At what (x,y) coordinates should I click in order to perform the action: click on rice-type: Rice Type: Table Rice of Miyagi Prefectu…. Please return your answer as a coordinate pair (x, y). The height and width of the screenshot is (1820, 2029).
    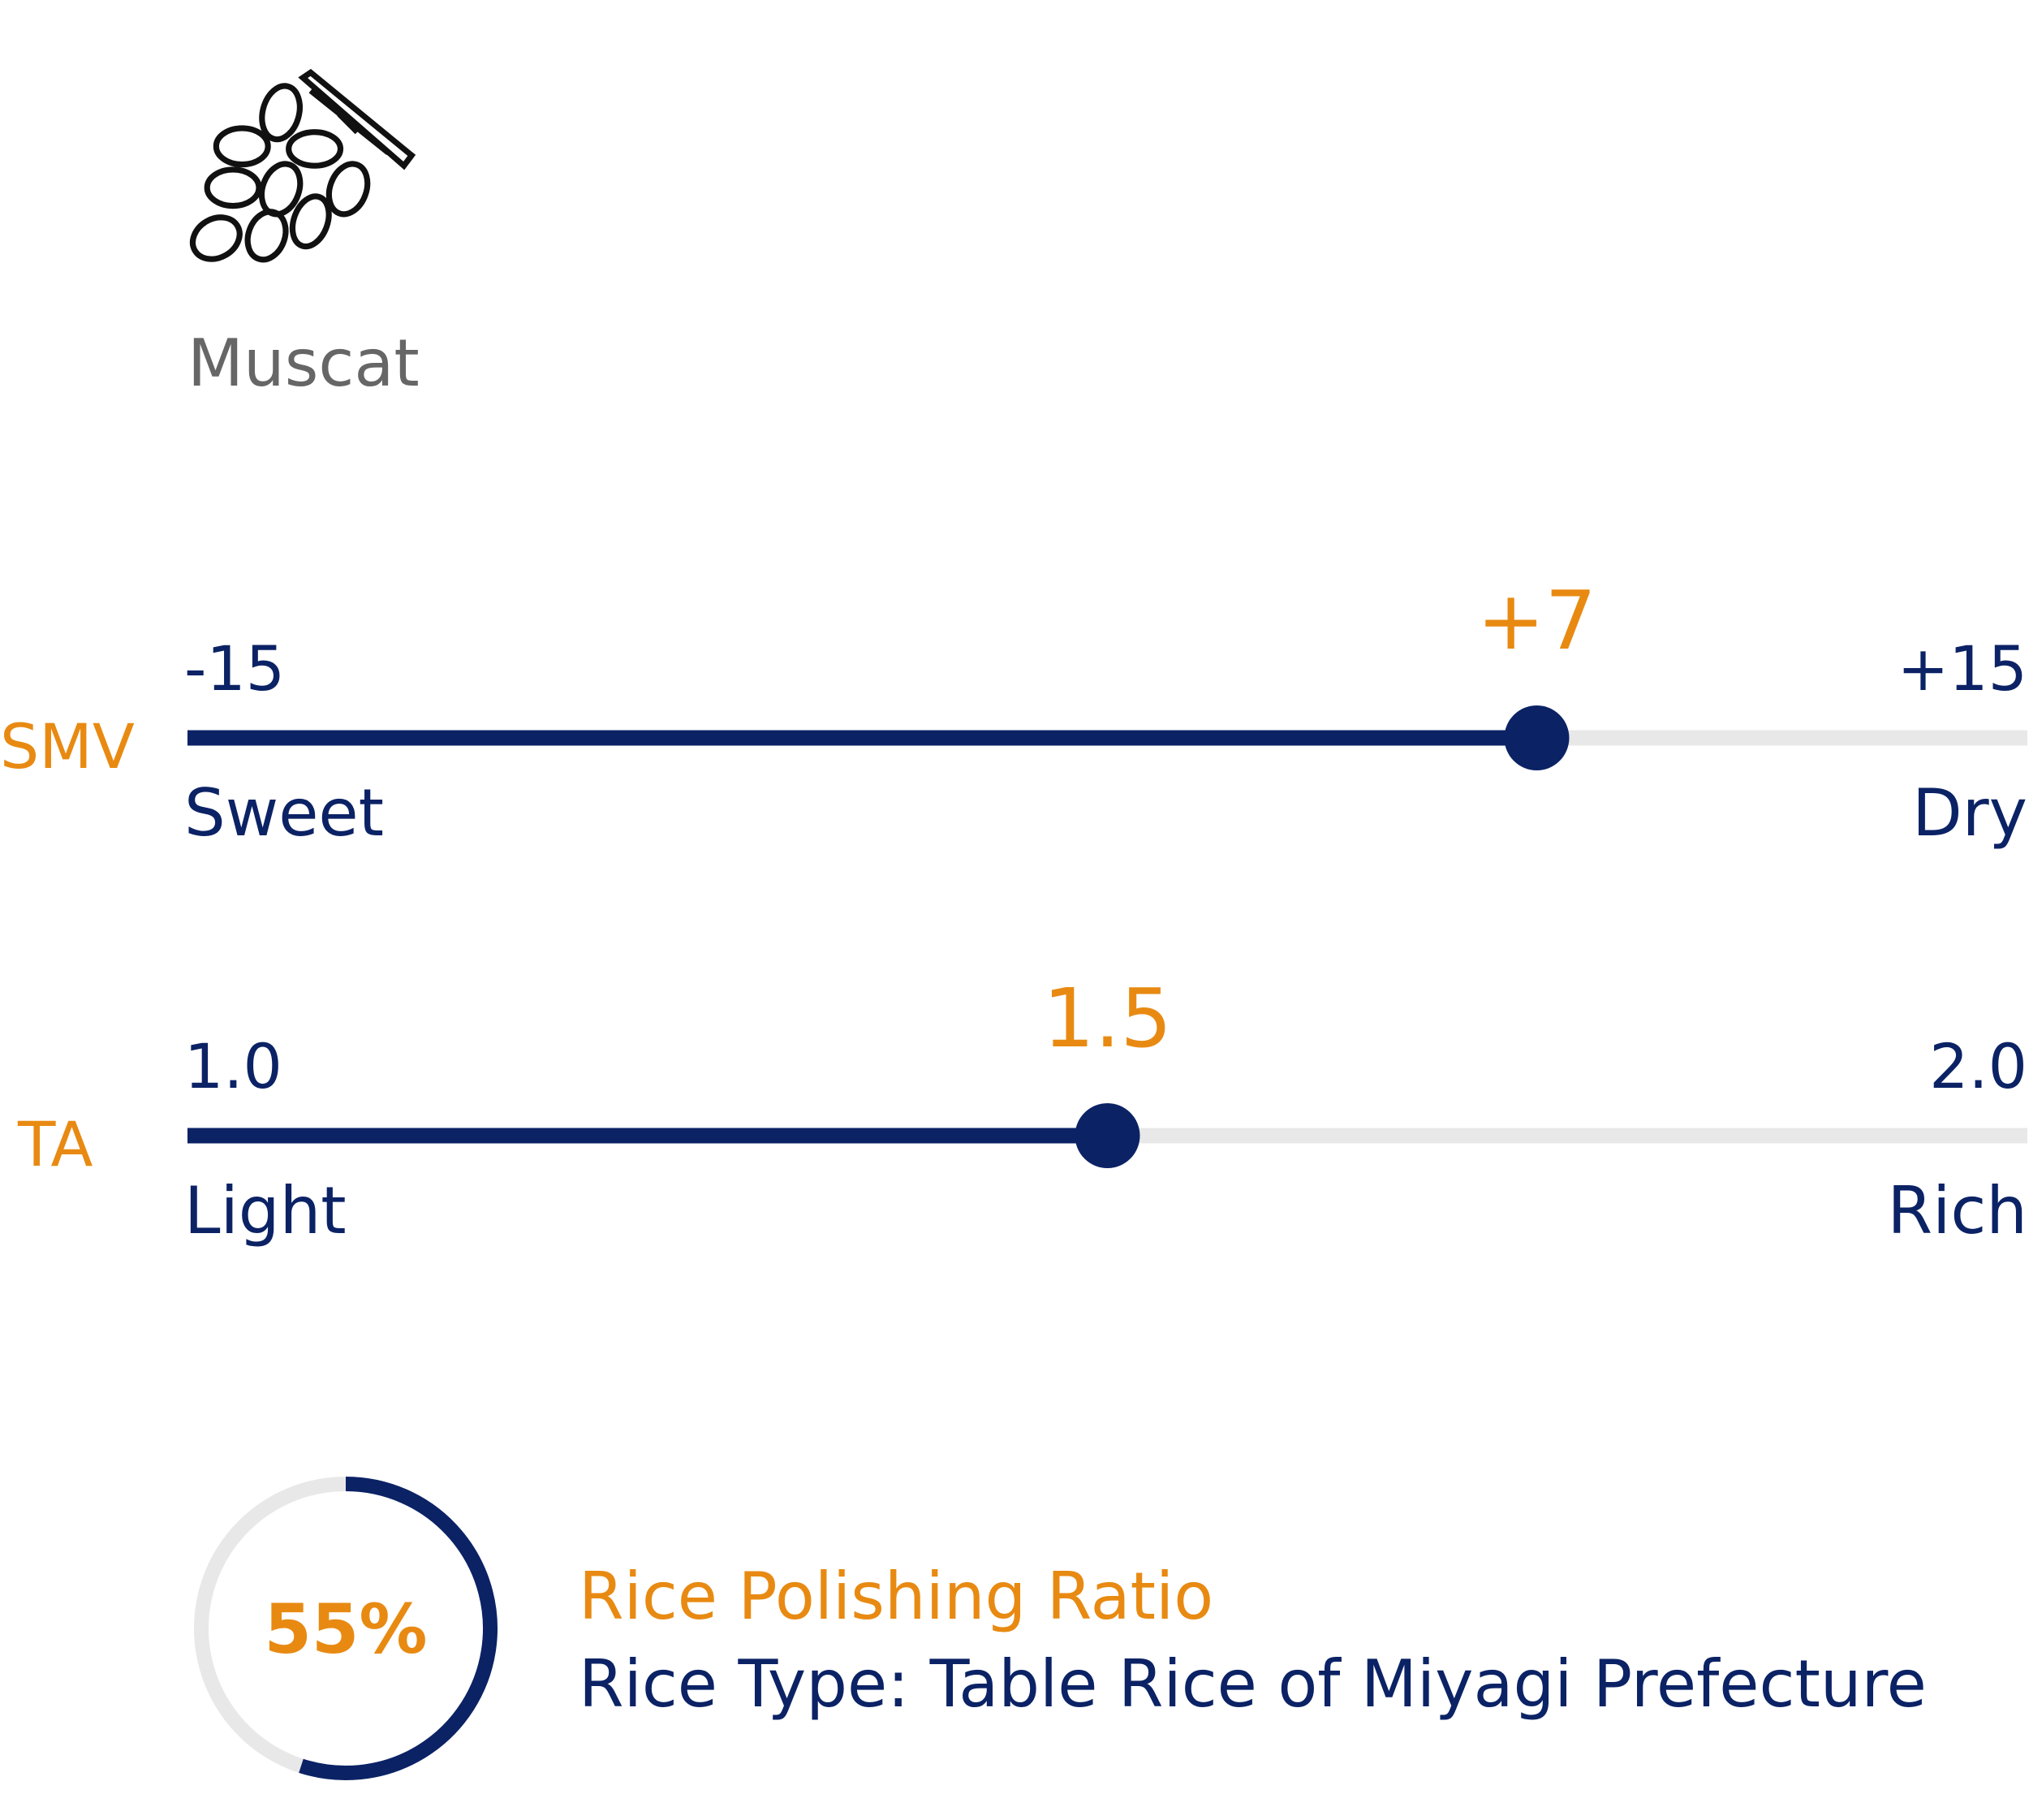
    Looking at the image, I should click on (1253, 1684).